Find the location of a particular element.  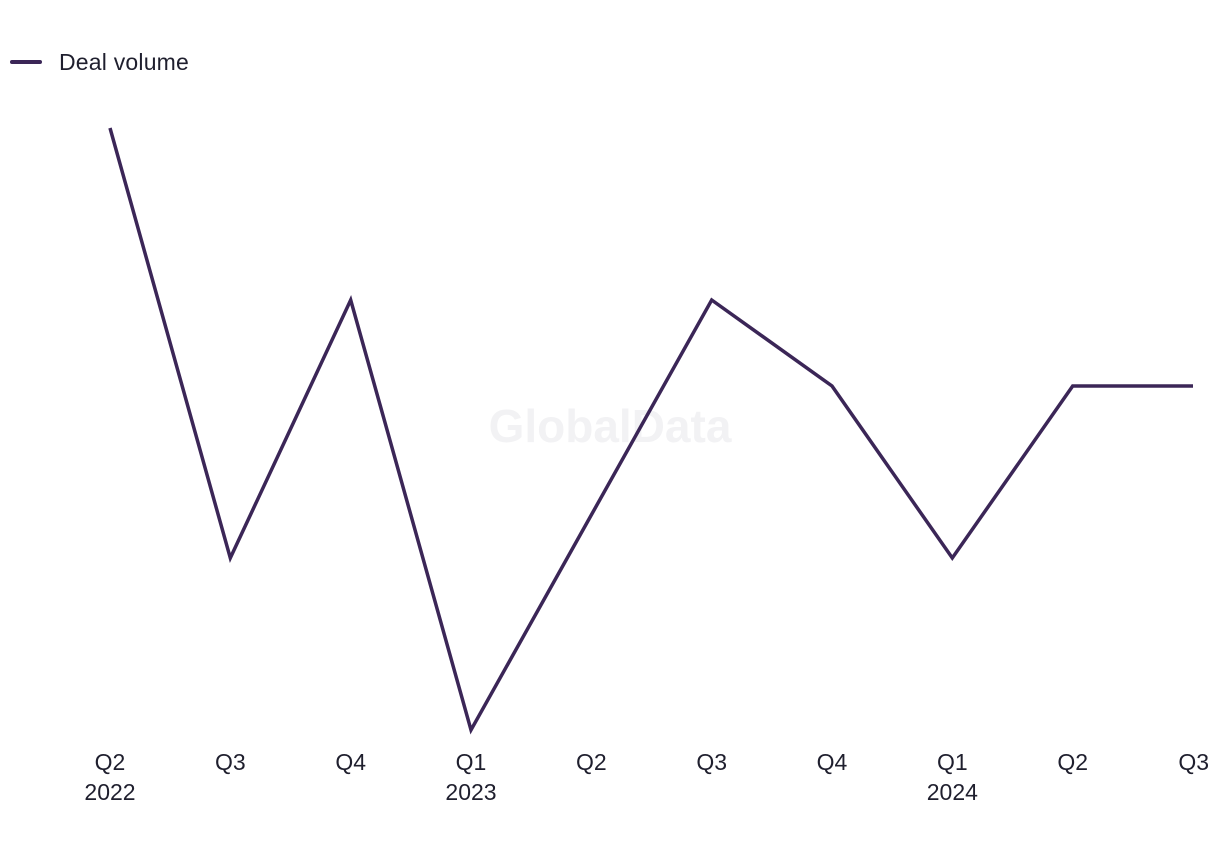

x-tick-year-label: 2022 is located at coordinates (109, 792).